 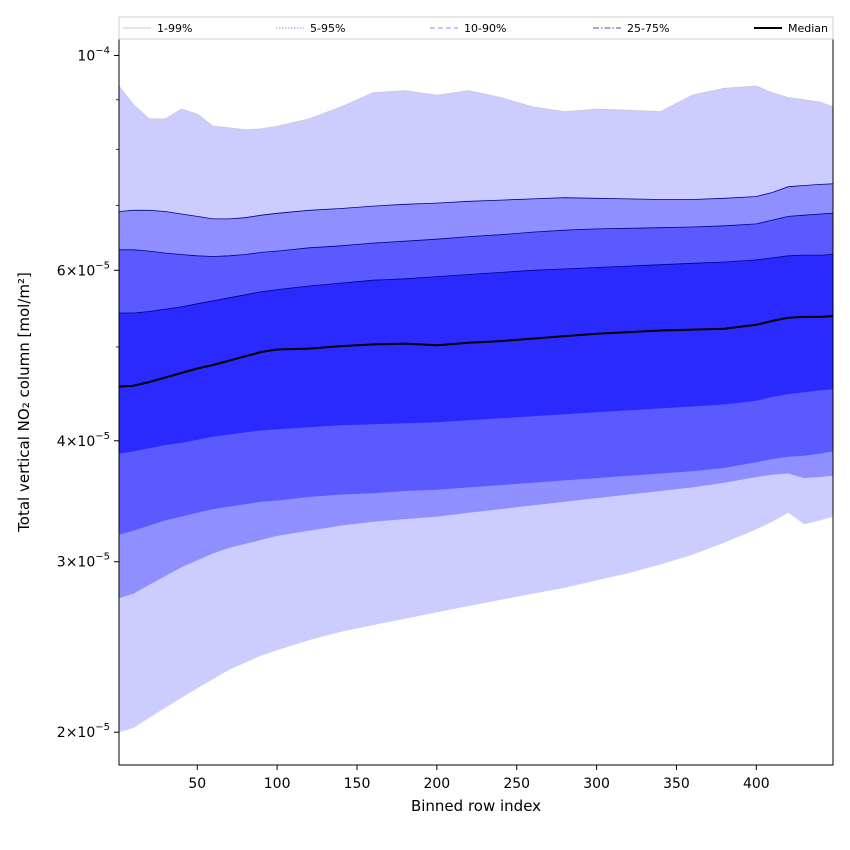 I want to click on legend-label: 25-75%, so click(x=648, y=28).